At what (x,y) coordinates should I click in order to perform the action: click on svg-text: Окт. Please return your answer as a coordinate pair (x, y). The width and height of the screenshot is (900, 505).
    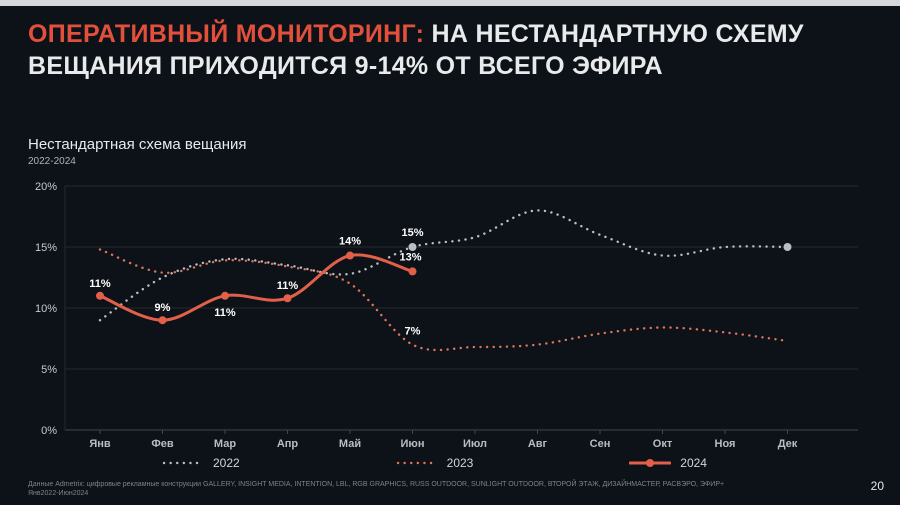
    Looking at the image, I should click on (663, 444).